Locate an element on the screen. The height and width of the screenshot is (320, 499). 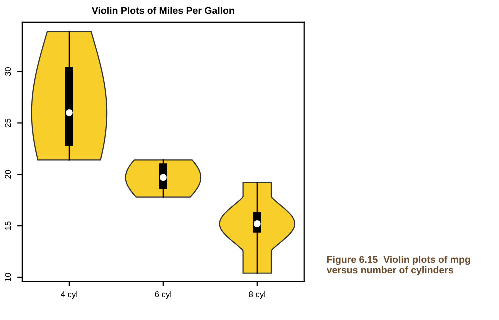
x-tick-label: 4 cyl is located at coordinates (69, 295).